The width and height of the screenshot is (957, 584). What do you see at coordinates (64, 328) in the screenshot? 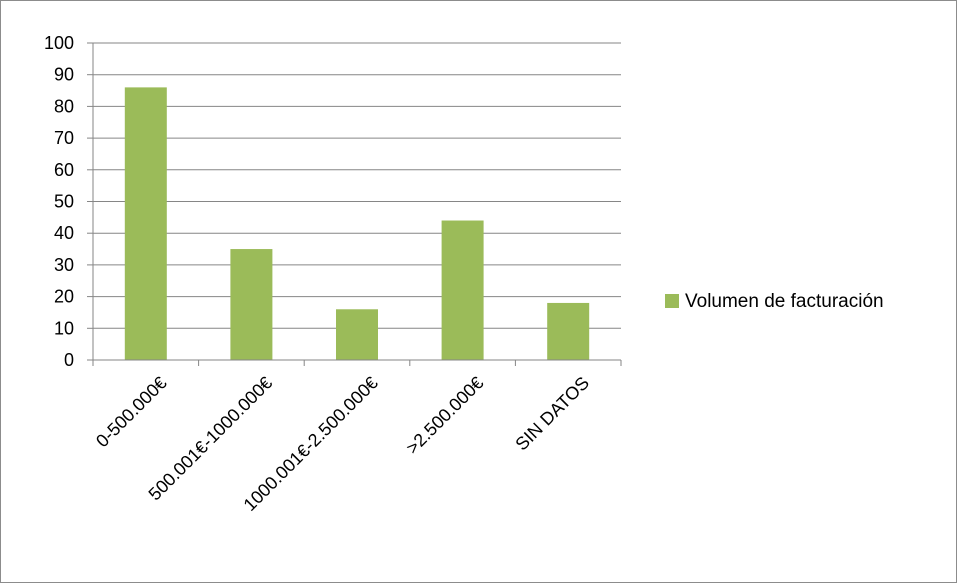
I see `y-tick-label: 10` at bounding box center [64, 328].